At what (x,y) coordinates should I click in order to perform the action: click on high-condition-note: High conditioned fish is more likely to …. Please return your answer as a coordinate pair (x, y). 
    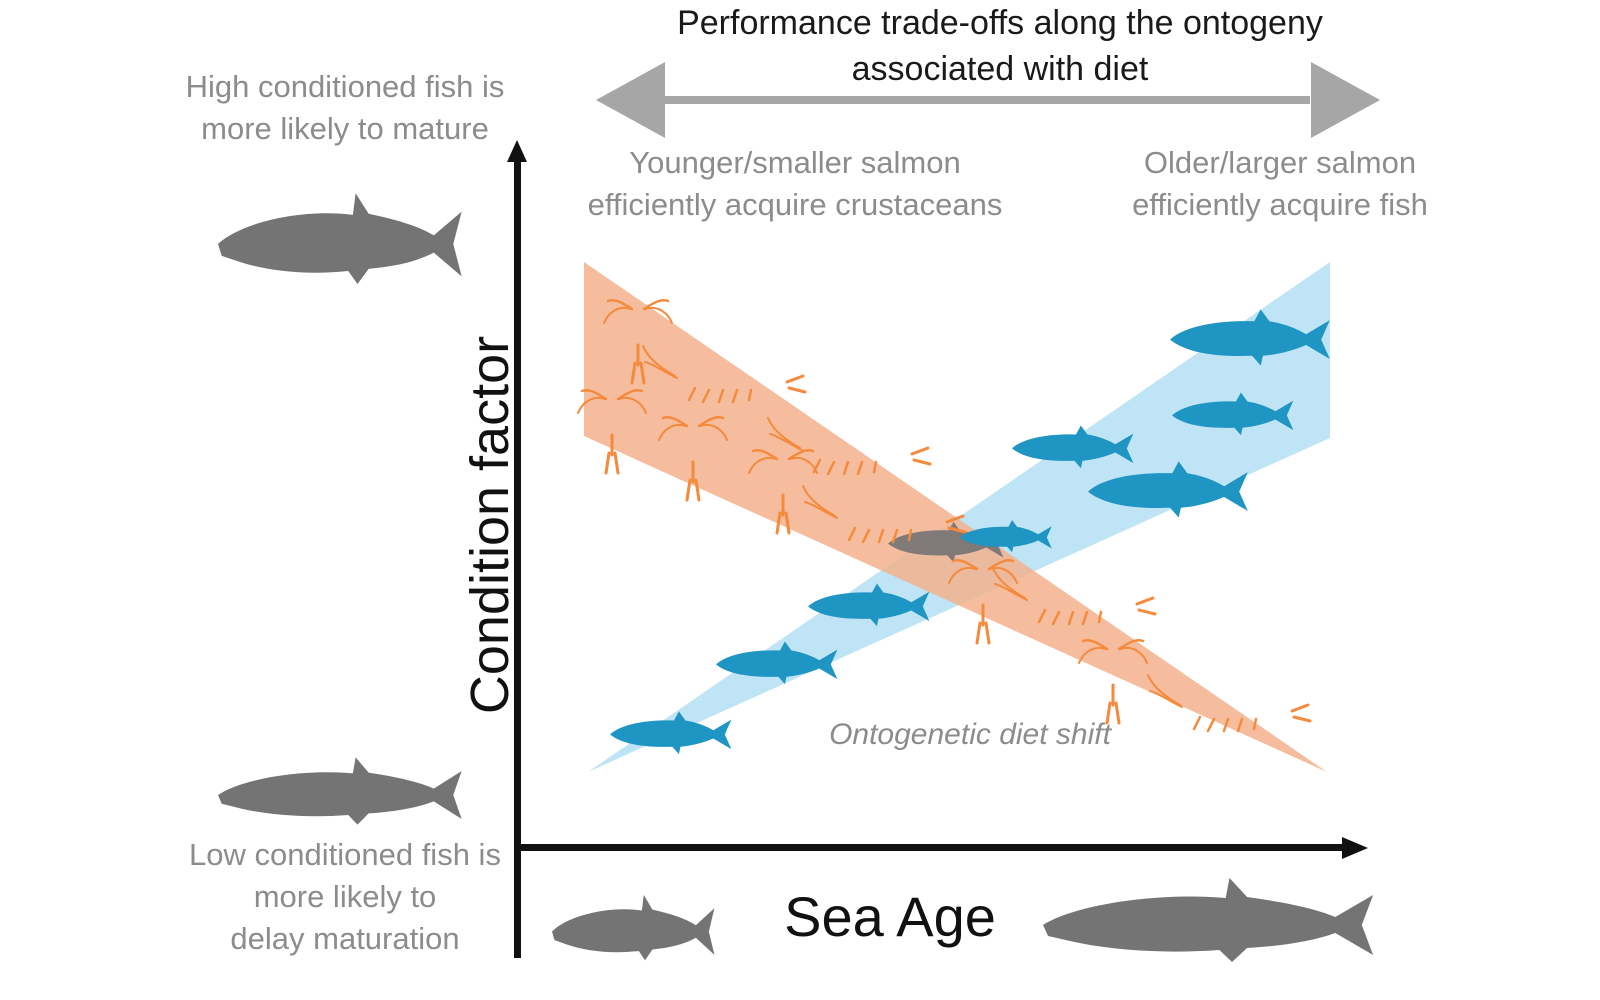
    Looking at the image, I should click on (345, 108).